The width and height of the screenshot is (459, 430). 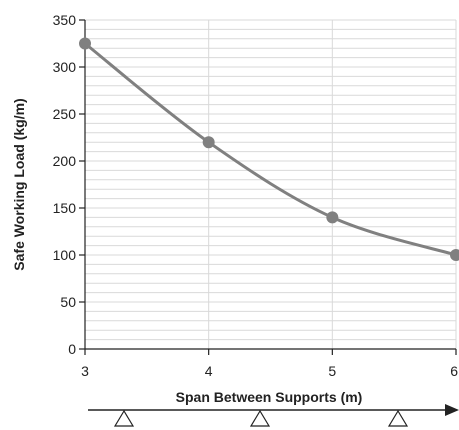 What do you see at coordinates (65, 208) in the screenshot?
I see `y-tick-label: 150` at bounding box center [65, 208].